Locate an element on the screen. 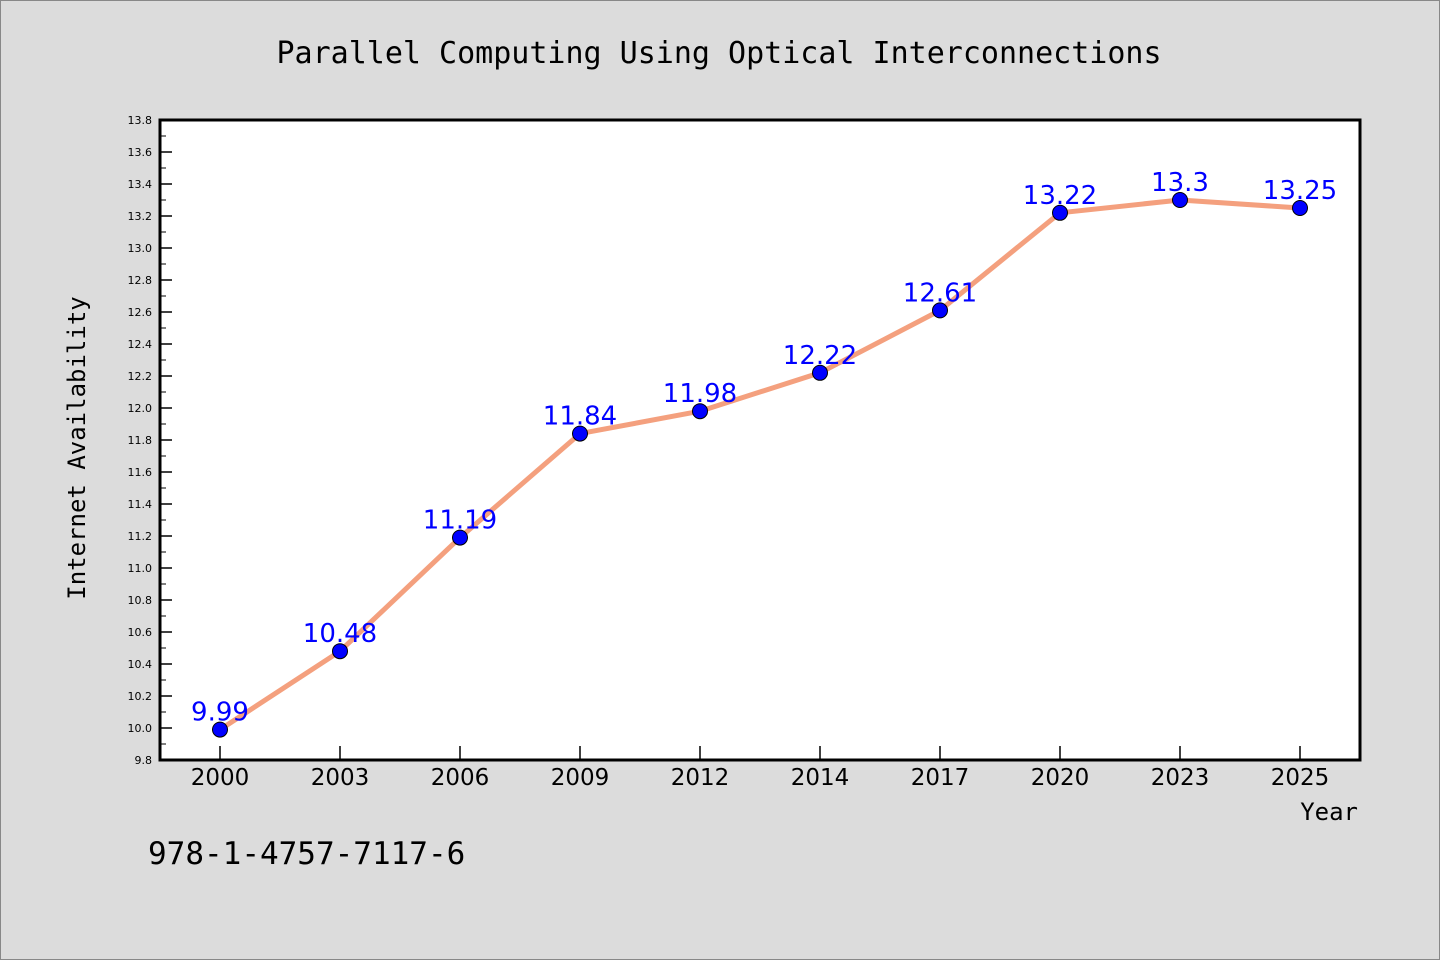 This screenshot has height=960, width=1440. x-tick-label: 2006 is located at coordinates (460, 778).